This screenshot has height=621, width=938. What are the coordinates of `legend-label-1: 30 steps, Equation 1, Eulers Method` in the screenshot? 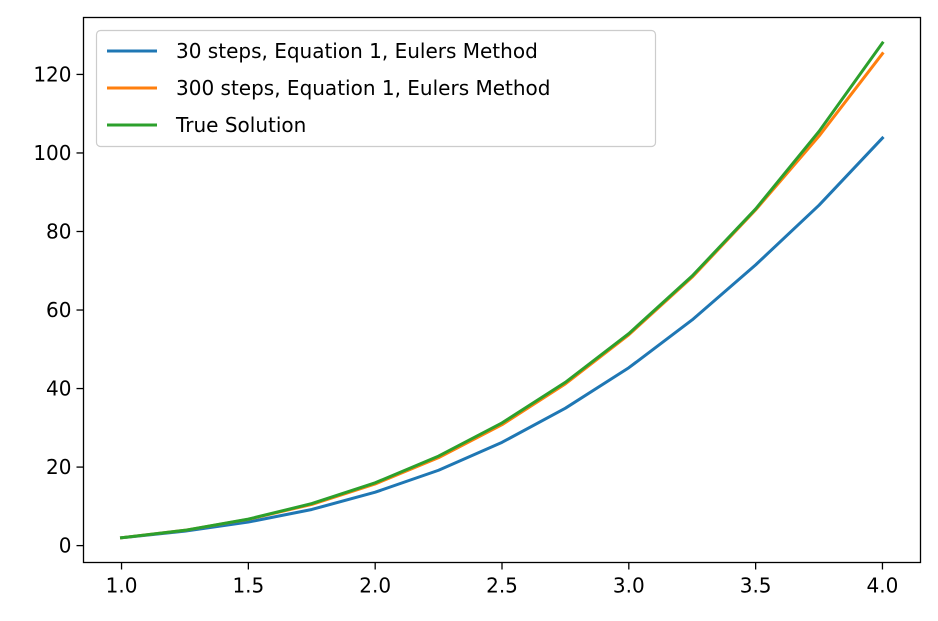 It's located at (357, 51).